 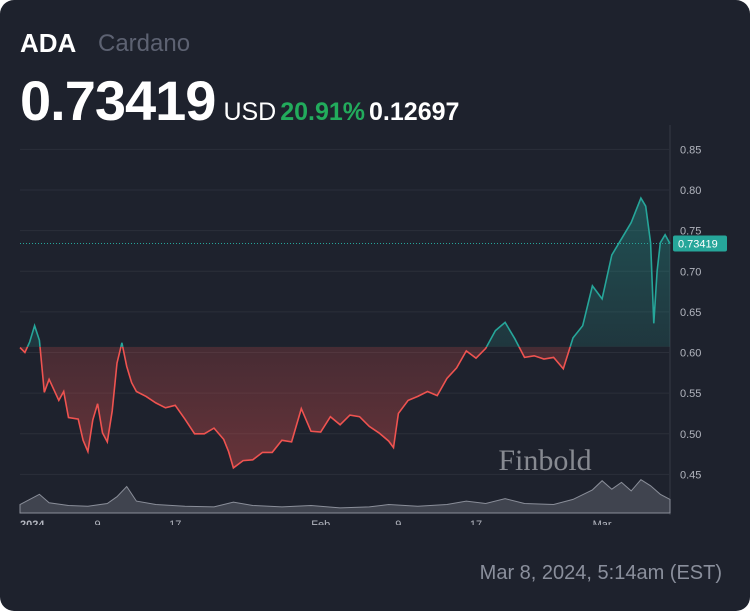 I want to click on last-price-badge-bg, so click(x=700, y=243).